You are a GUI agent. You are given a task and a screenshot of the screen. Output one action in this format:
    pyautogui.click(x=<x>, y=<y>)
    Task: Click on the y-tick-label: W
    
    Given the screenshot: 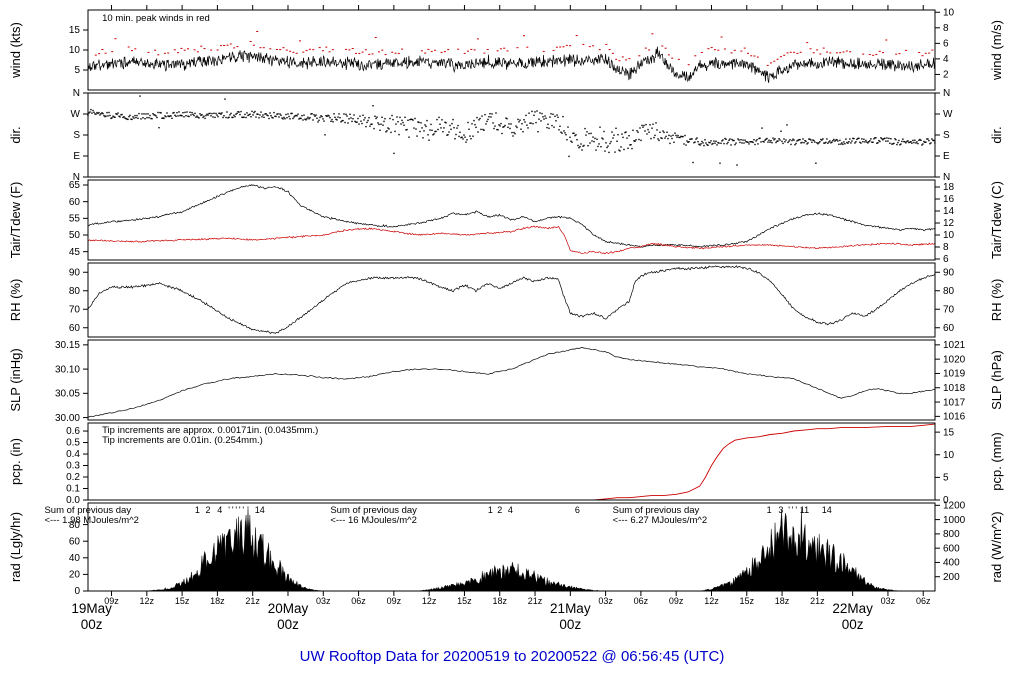 What is the action you would take?
    pyautogui.click(x=76, y=114)
    